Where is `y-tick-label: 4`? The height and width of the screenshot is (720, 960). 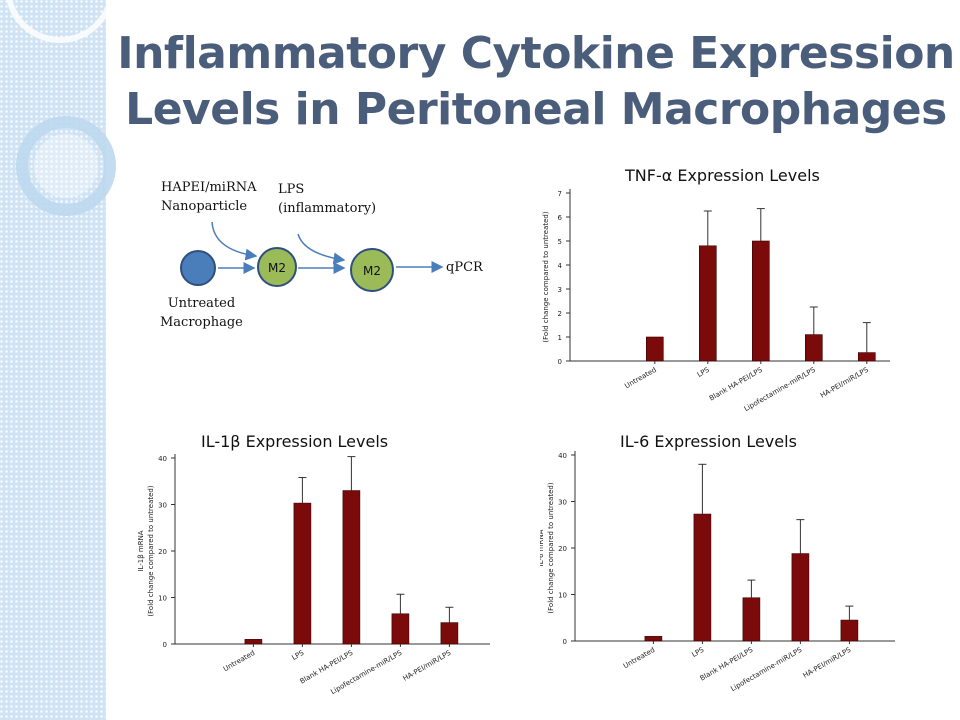
y-tick-label: 4 is located at coordinates (560, 266).